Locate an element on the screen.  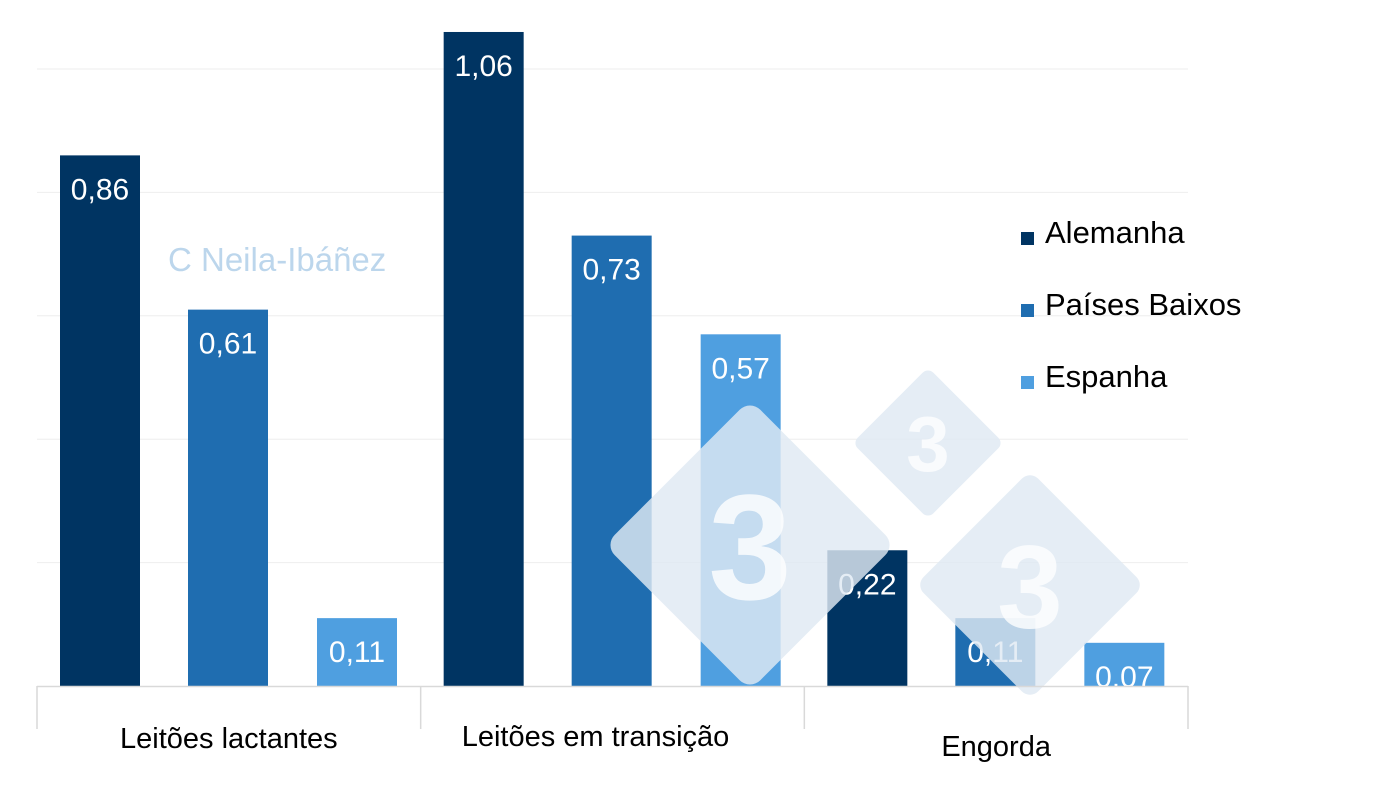
data-label: 0,73 is located at coordinates (611, 270).